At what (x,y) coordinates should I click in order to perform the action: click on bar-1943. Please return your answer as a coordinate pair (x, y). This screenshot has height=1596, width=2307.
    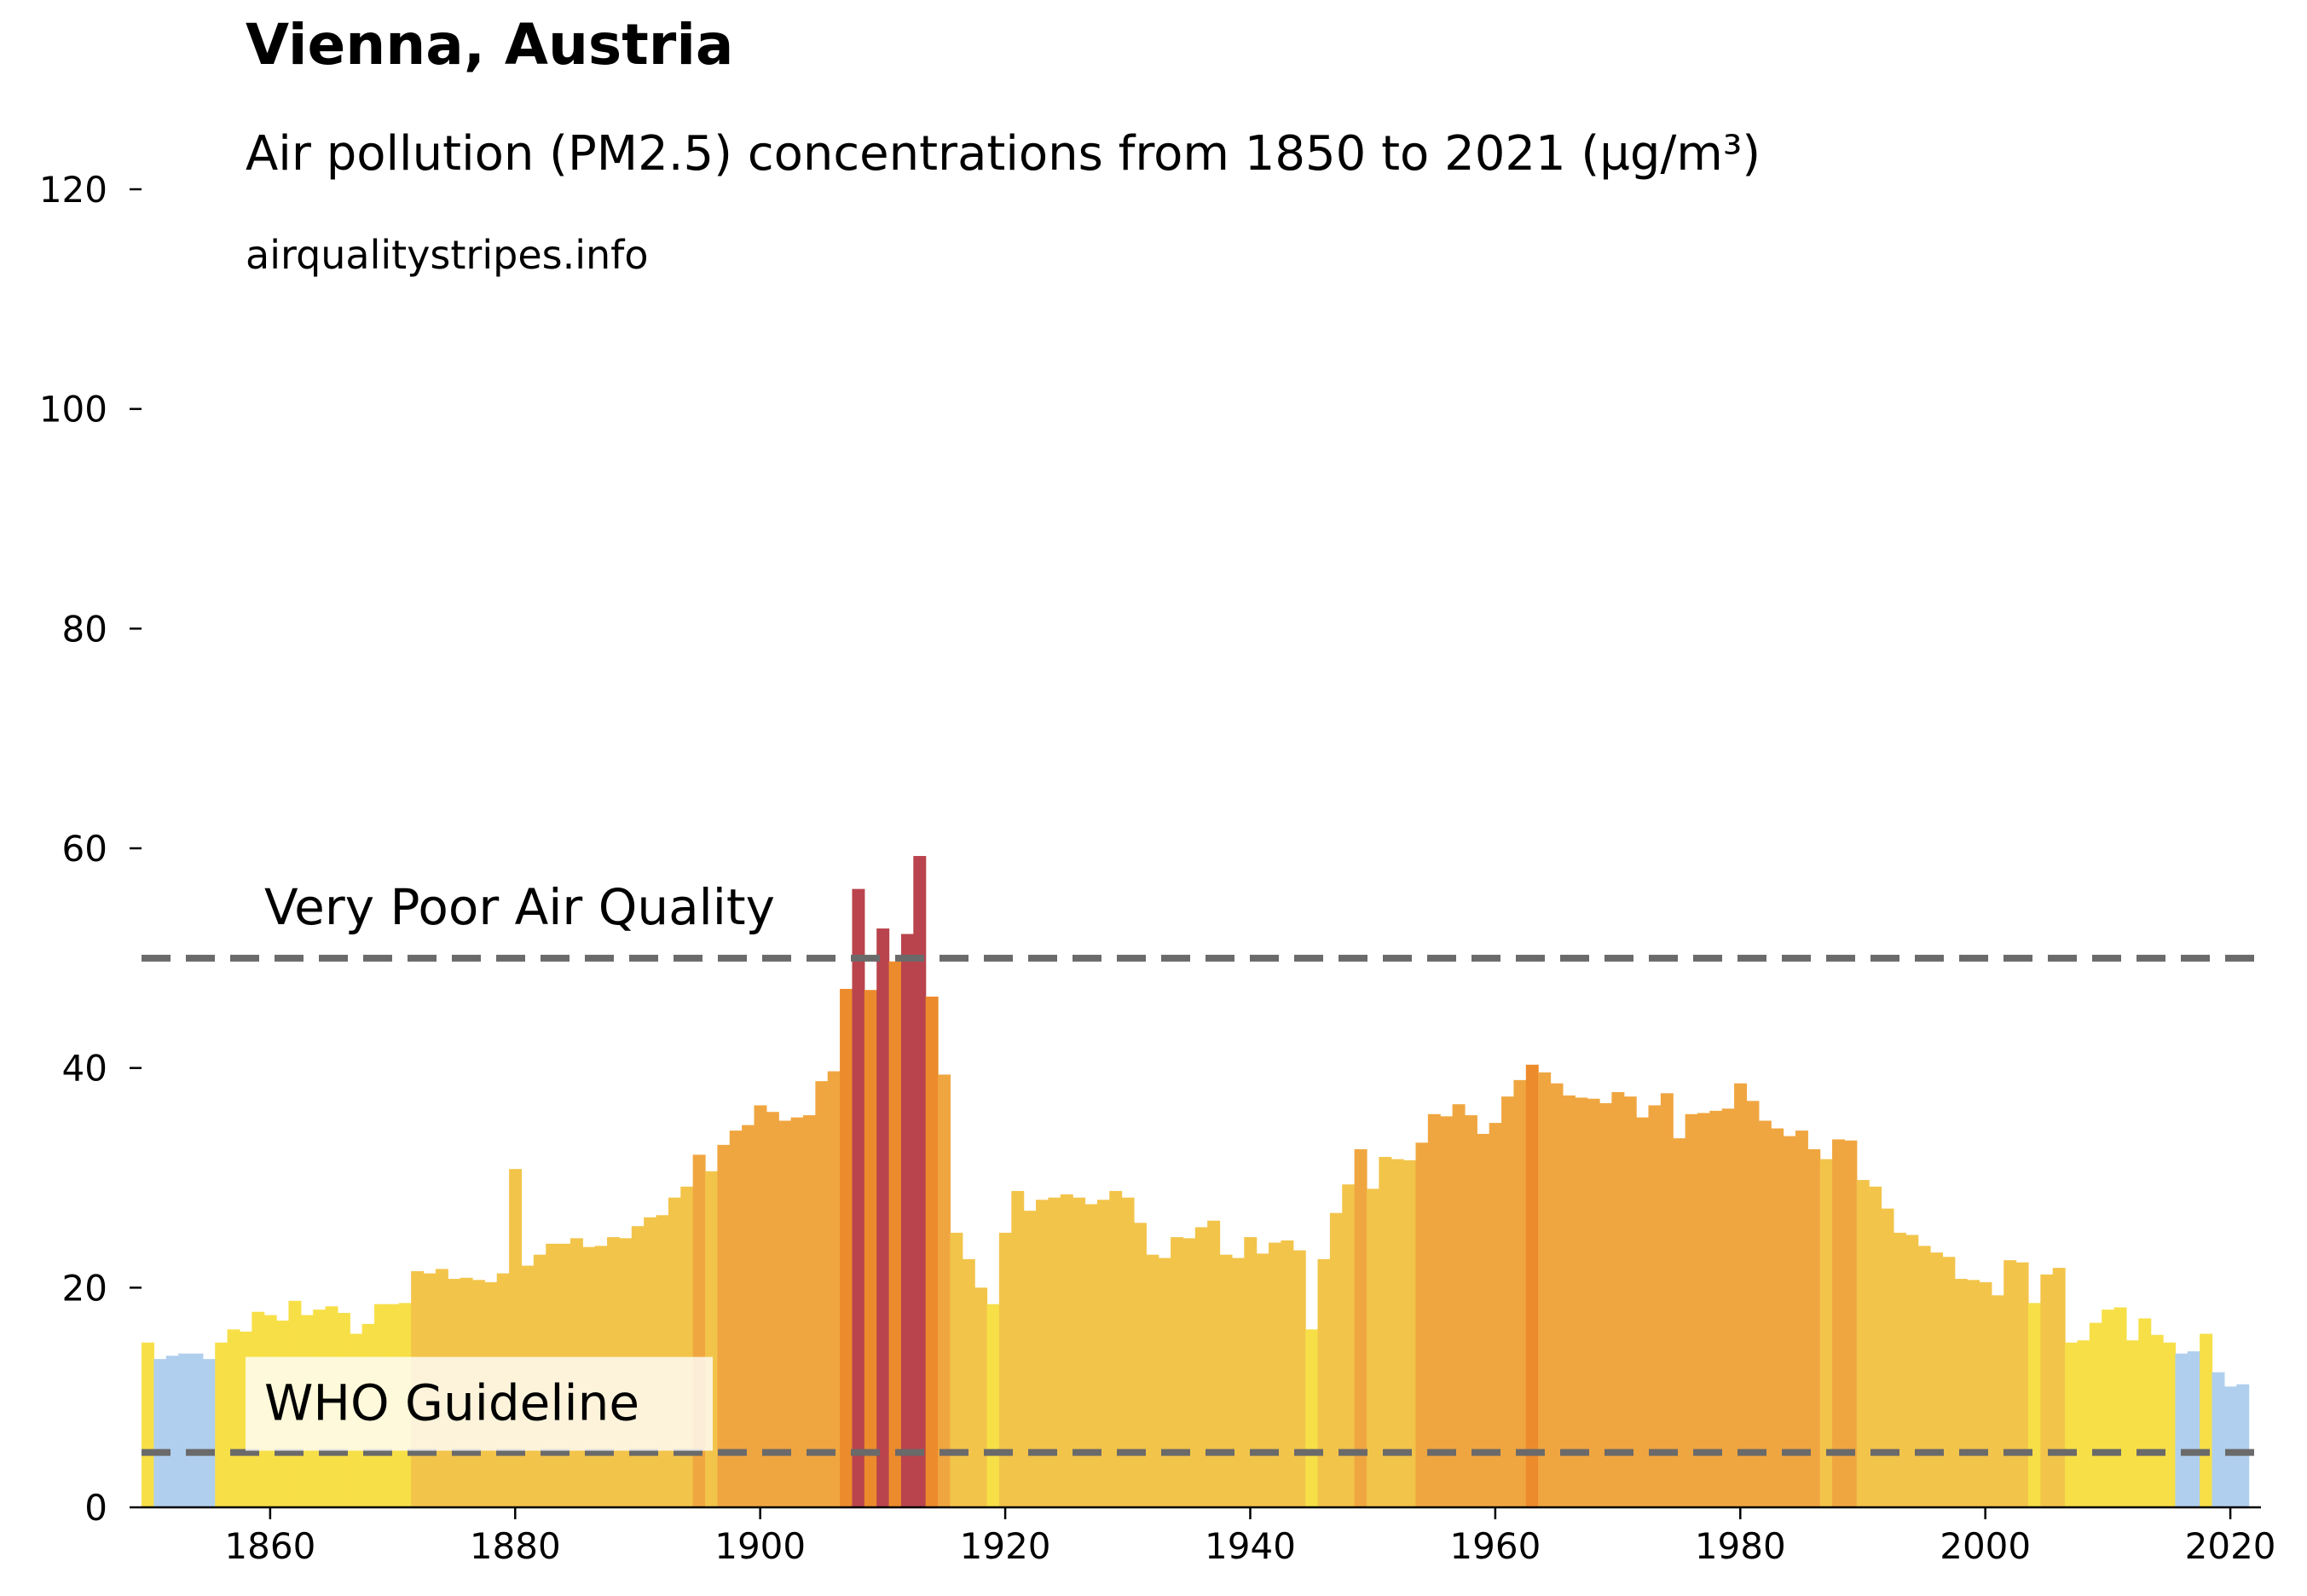
    Looking at the image, I should click on (1287, 1373).